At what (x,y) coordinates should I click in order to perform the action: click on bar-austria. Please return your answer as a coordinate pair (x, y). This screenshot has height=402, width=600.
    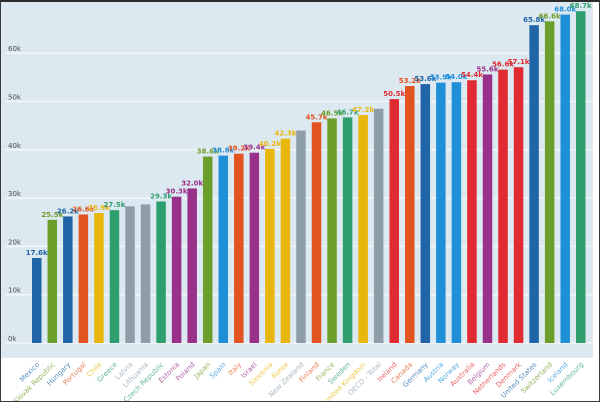
    Looking at the image, I should click on (441, 213).